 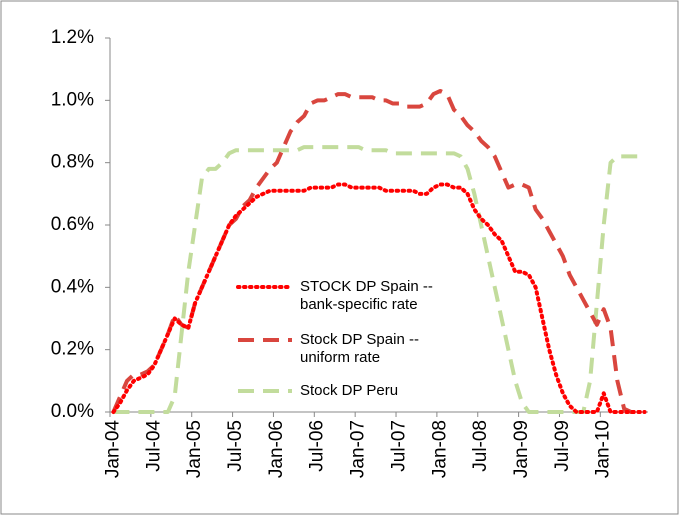 I want to click on legend-label: Stock DP Peru, so click(x=349, y=390).